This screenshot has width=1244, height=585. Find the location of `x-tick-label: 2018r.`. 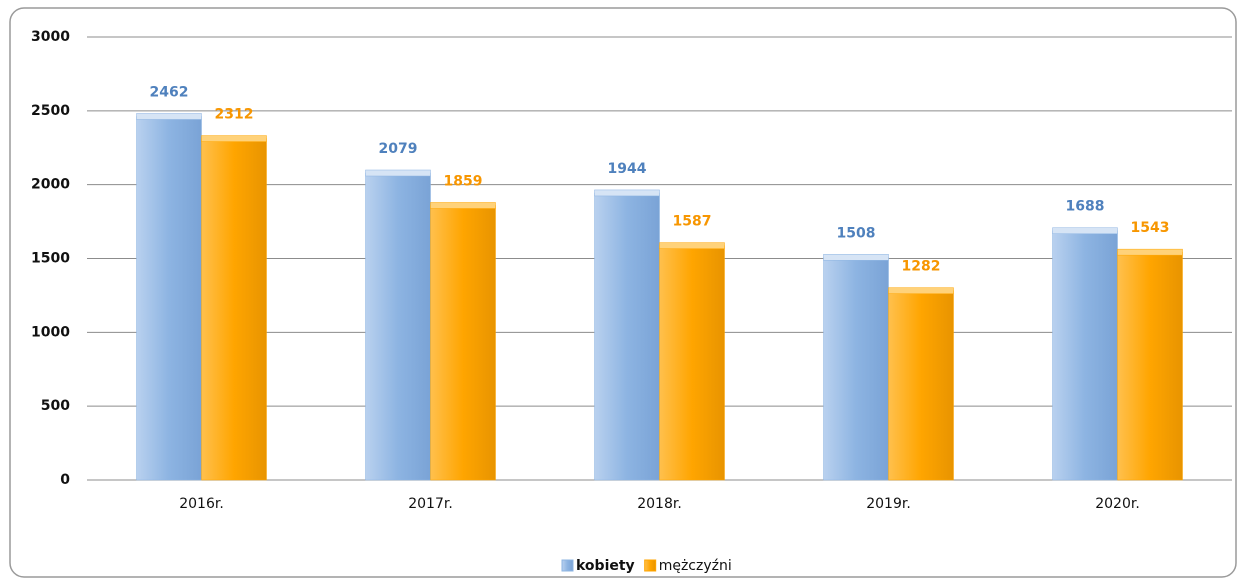

x-tick-label: 2018r. is located at coordinates (659, 504).